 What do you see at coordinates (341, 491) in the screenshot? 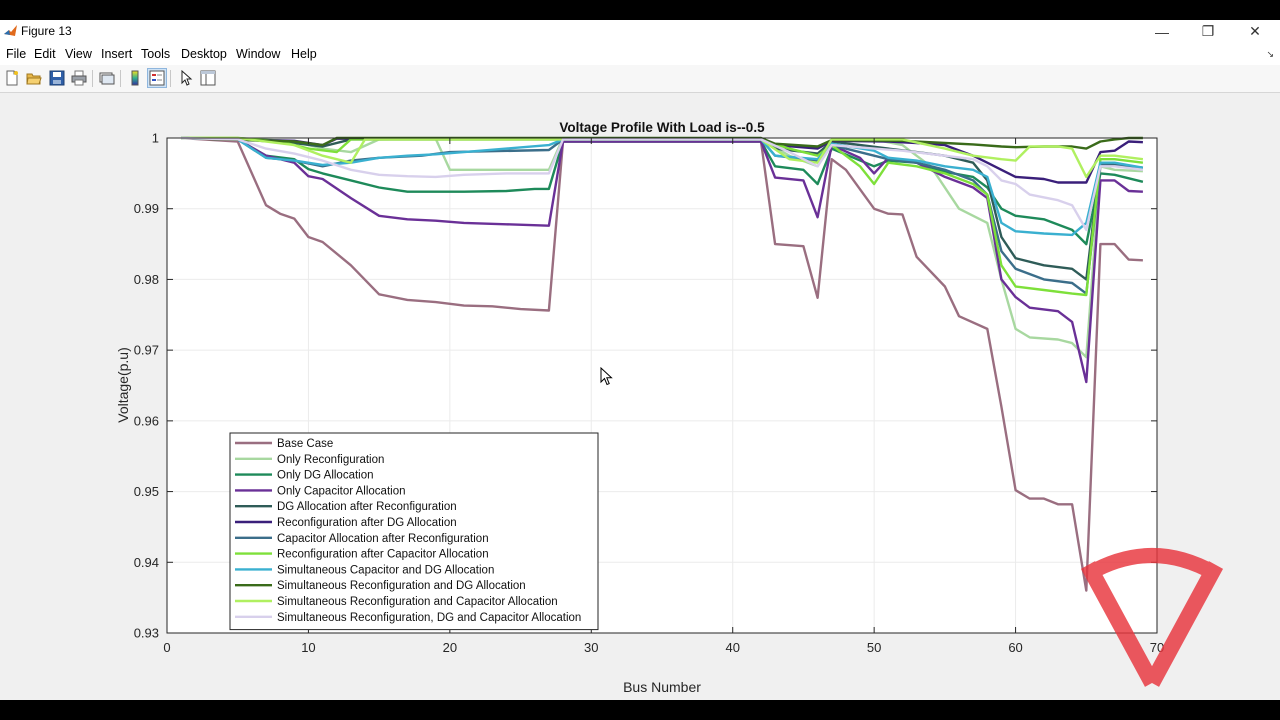
I see `legend-entry-label: Only Capacitor Allocation` at bounding box center [341, 491].